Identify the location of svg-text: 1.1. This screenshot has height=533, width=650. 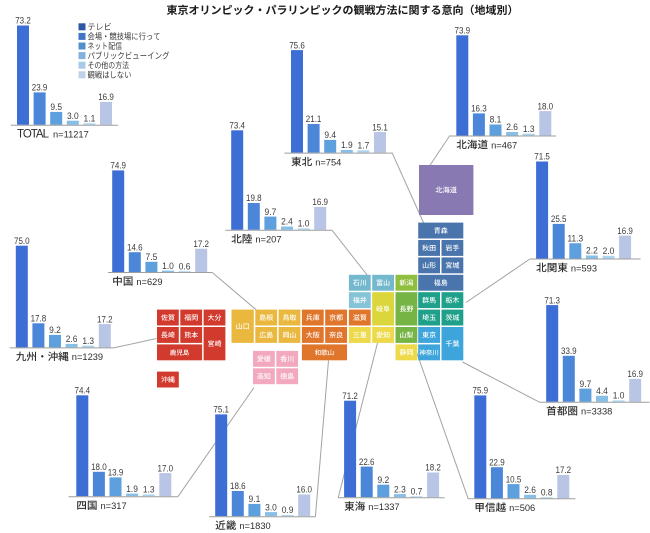
(90, 119).